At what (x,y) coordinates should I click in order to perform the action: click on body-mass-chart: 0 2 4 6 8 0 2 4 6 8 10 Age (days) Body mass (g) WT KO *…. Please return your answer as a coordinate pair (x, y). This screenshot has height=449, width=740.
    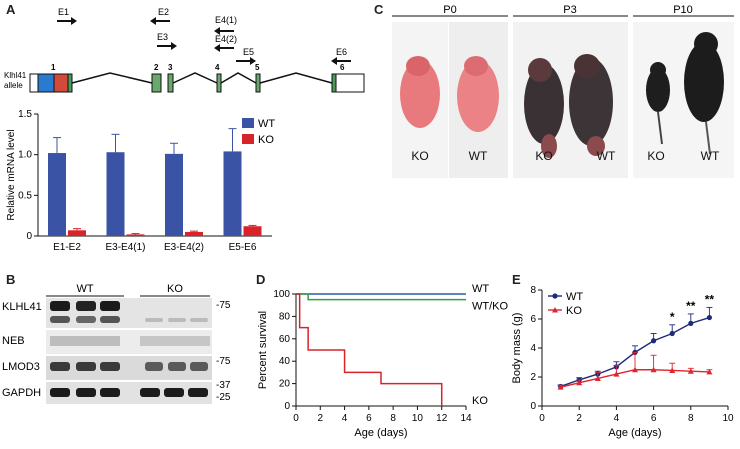
    Looking at the image, I should click on (622, 362).